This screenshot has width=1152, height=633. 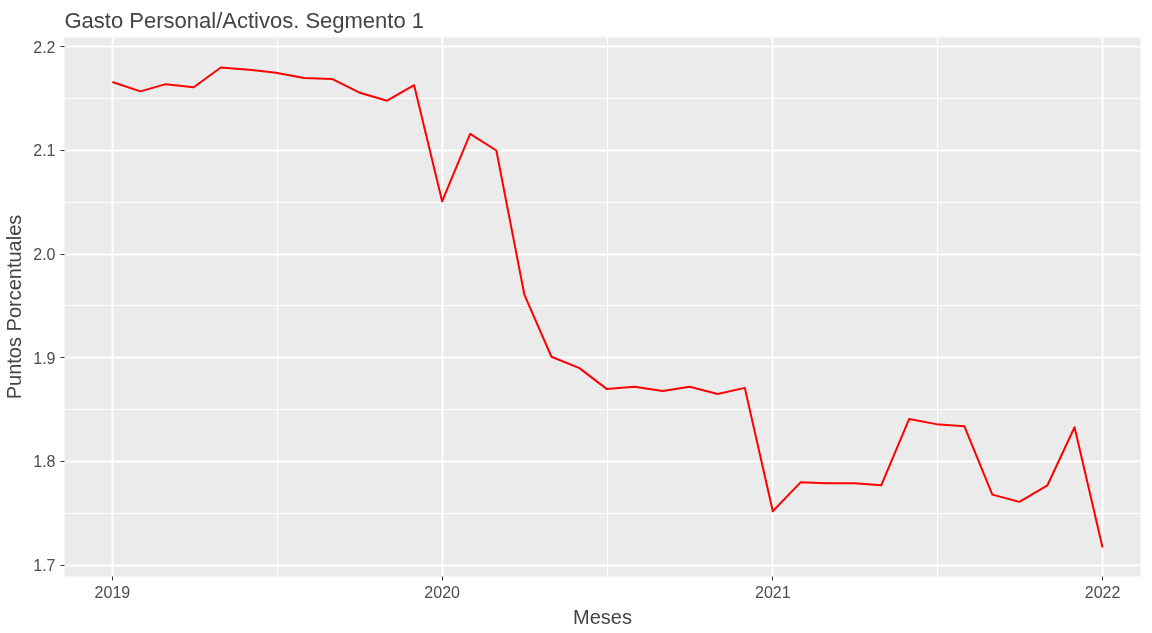 What do you see at coordinates (44, 151) in the screenshot?
I see `y-tick-label: 2.1` at bounding box center [44, 151].